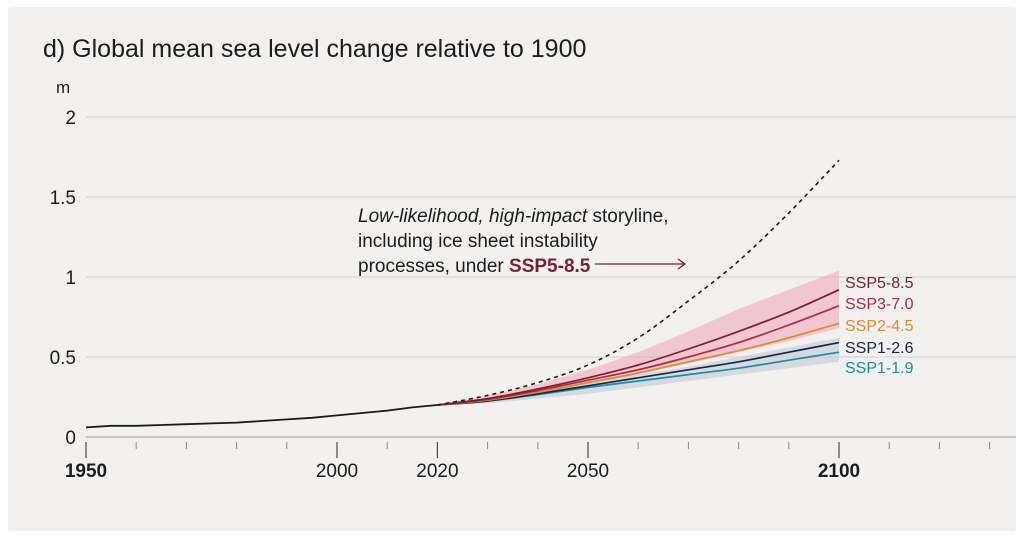  I want to click on y-axis-ticks: 0 0.5 1 1.5 2, so click(63, 278).